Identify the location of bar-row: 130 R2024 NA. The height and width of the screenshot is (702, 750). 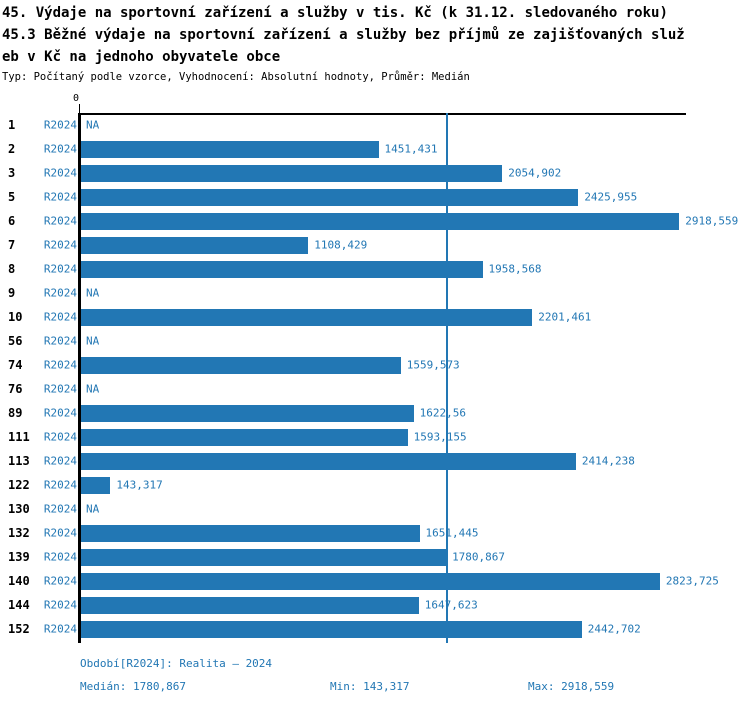
(375, 509).